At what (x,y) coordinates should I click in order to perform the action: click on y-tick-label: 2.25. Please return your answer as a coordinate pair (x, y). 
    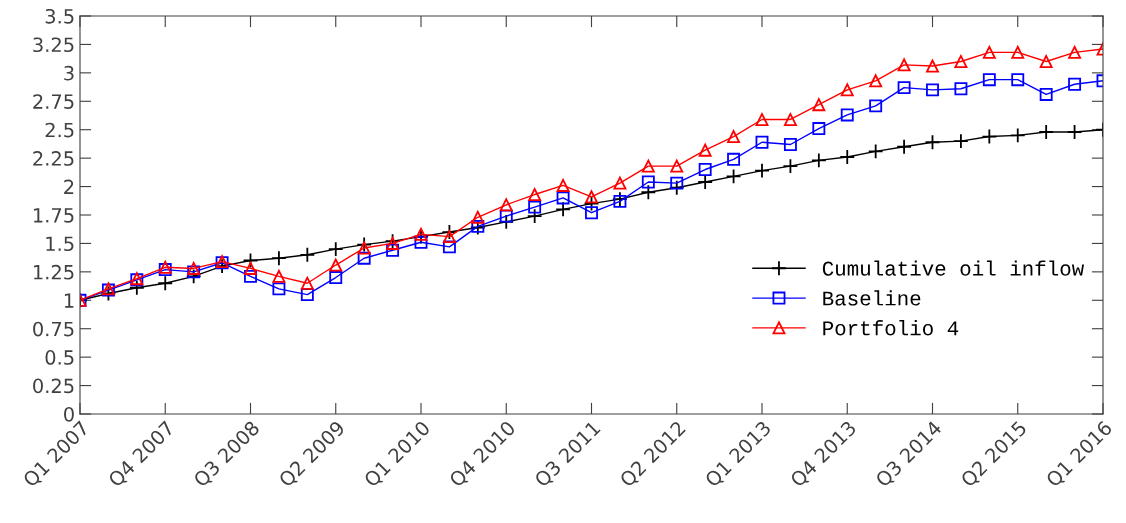
    Looking at the image, I should click on (53, 158).